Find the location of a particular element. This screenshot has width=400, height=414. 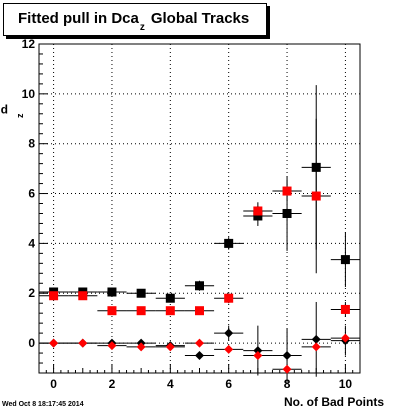

x-tick-label: 10 is located at coordinates (346, 384).